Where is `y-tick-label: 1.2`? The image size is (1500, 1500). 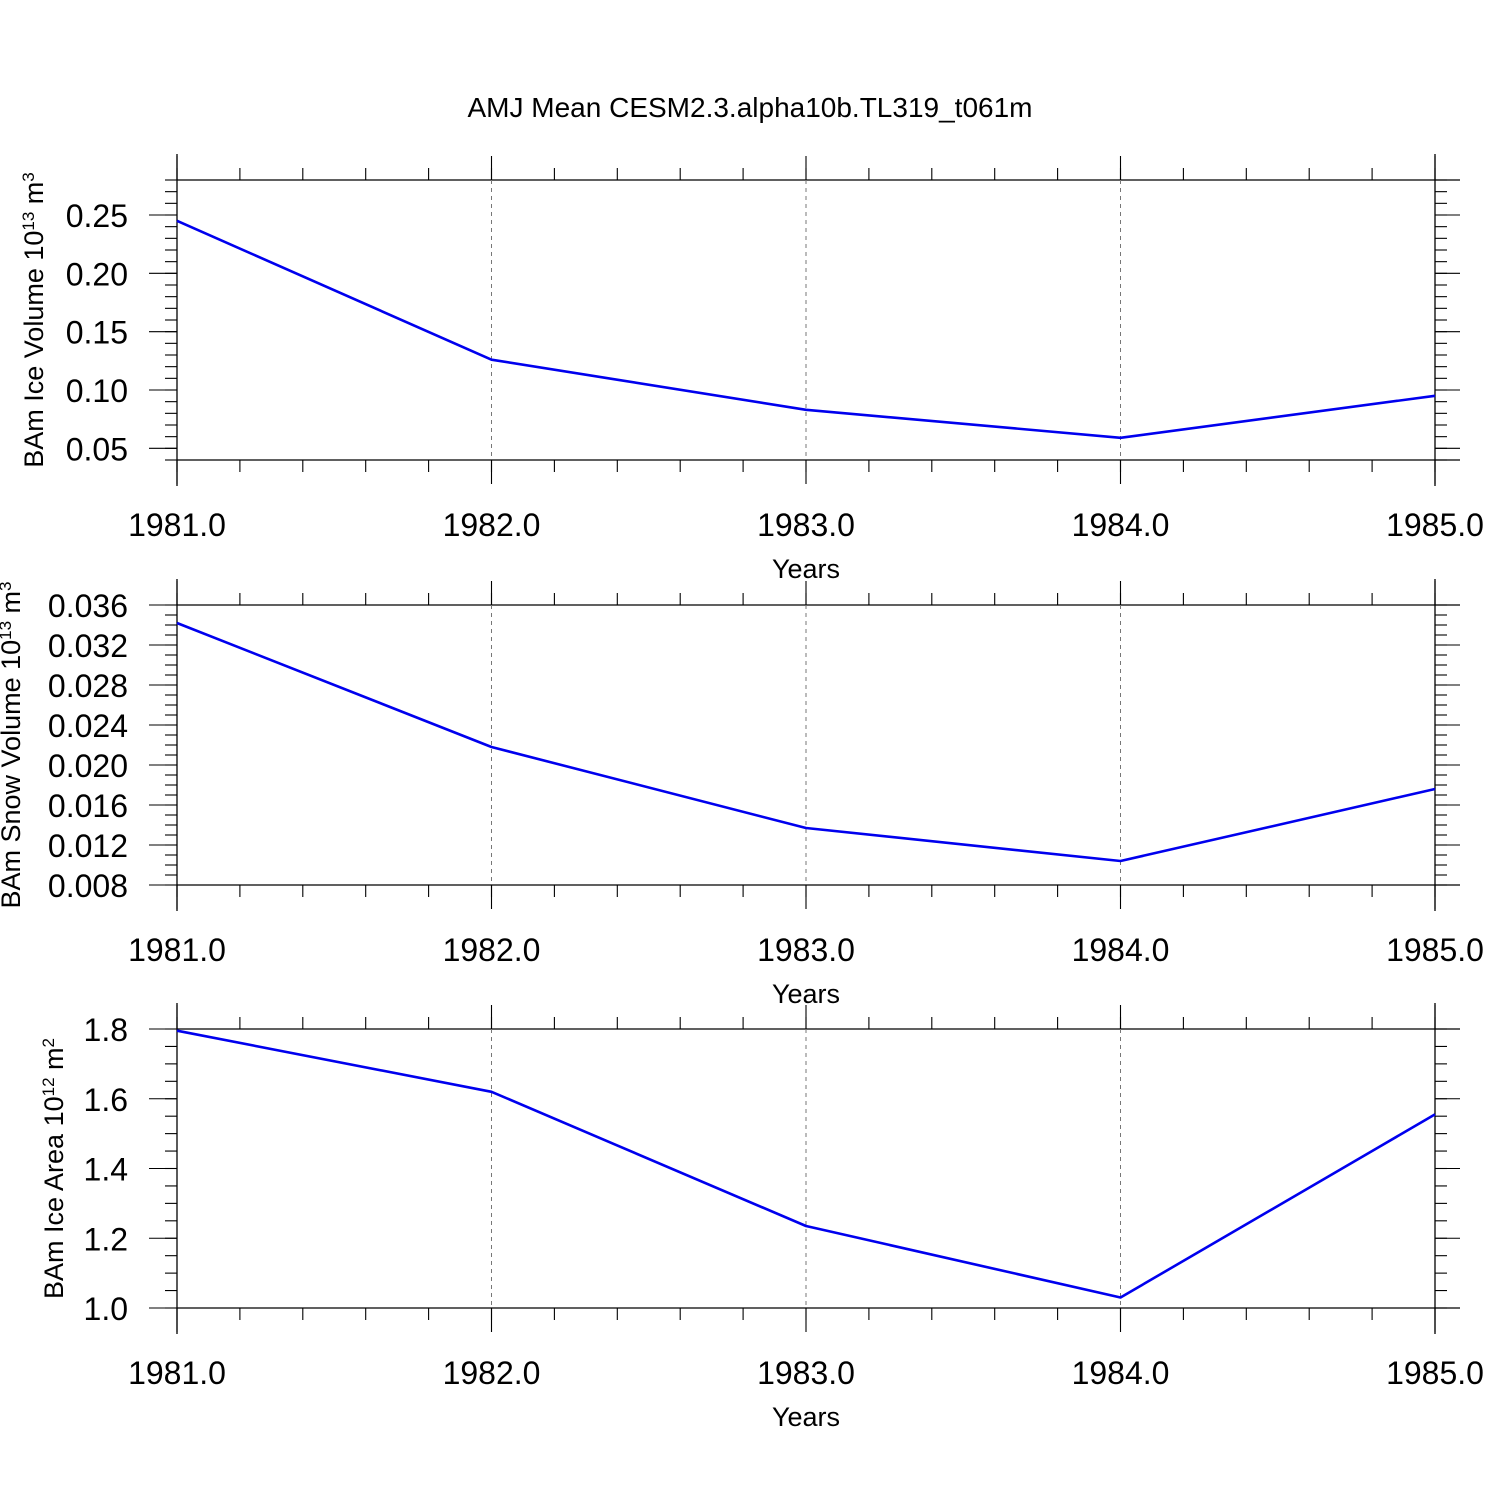 y-tick-label: 1.2 is located at coordinates (106, 1239).